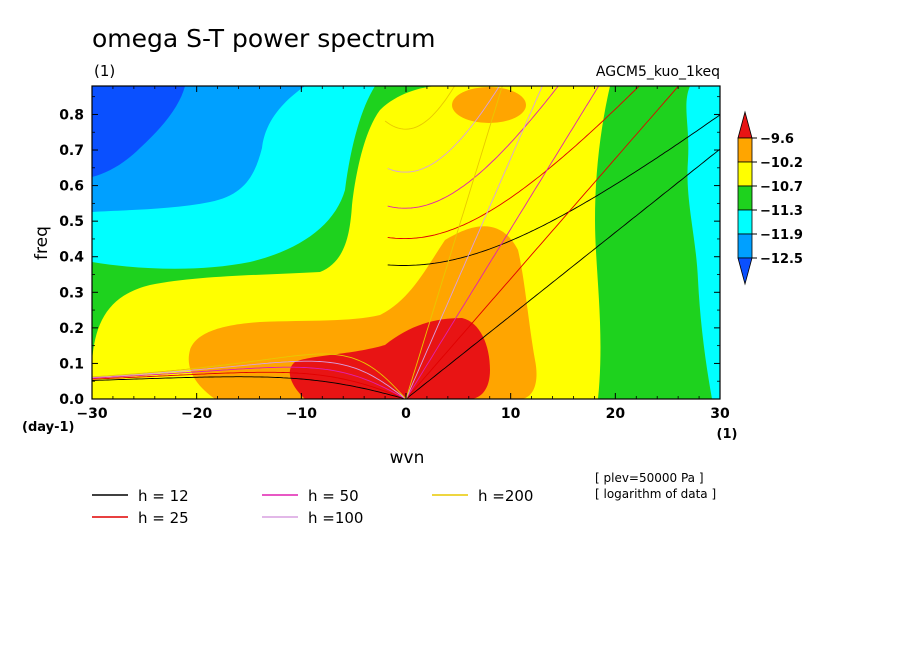 The width and height of the screenshot is (904, 654). What do you see at coordinates (489, 105) in the screenshot?
I see `contour-fill-orange-top` at bounding box center [489, 105].